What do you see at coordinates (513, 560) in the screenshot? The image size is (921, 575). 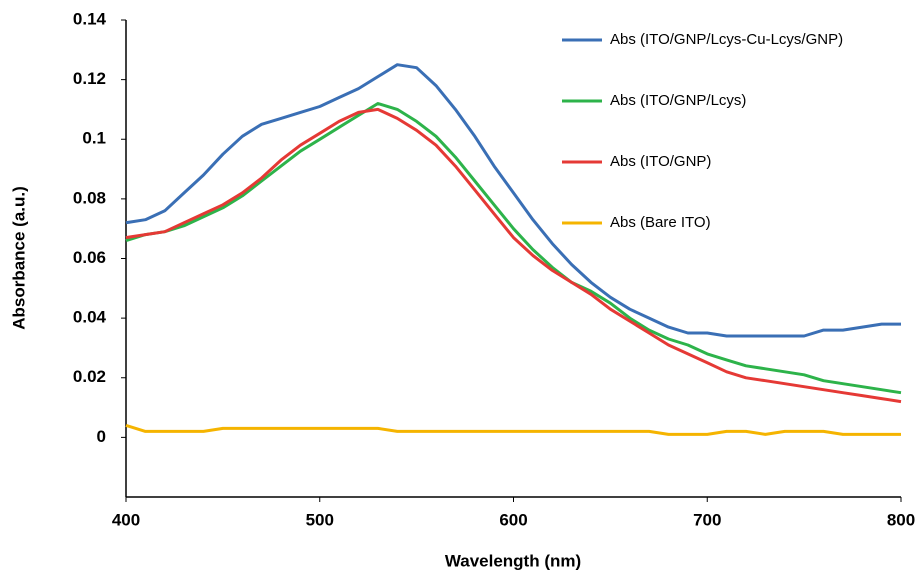 I see `x-axis-label: Wavelength (nm)` at bounding box center [513, 560].